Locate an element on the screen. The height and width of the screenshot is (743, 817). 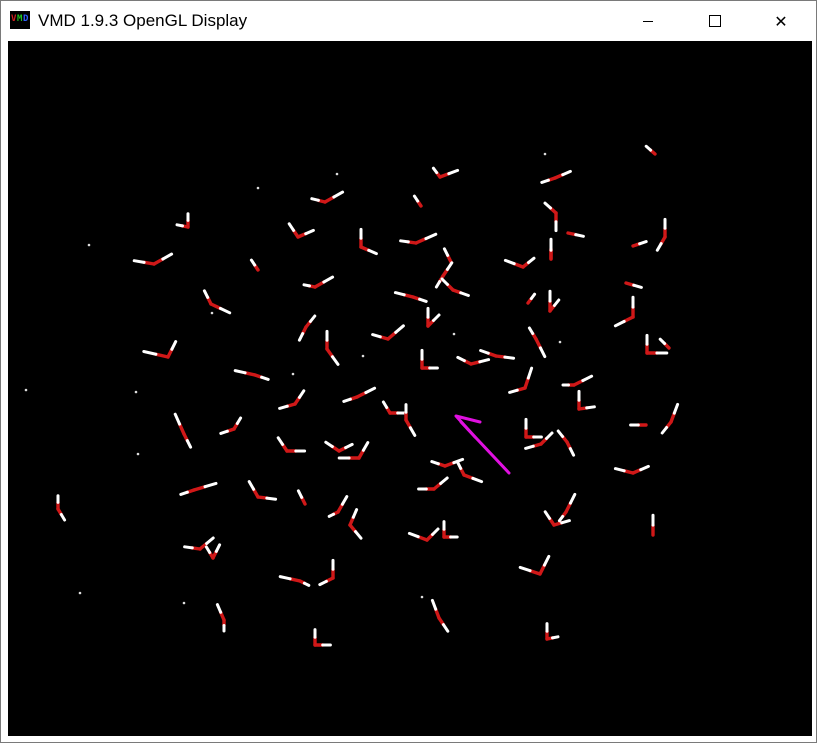
window-title: VMD 1.9.3 OpenGL Display is located at coordinates (143, 20).